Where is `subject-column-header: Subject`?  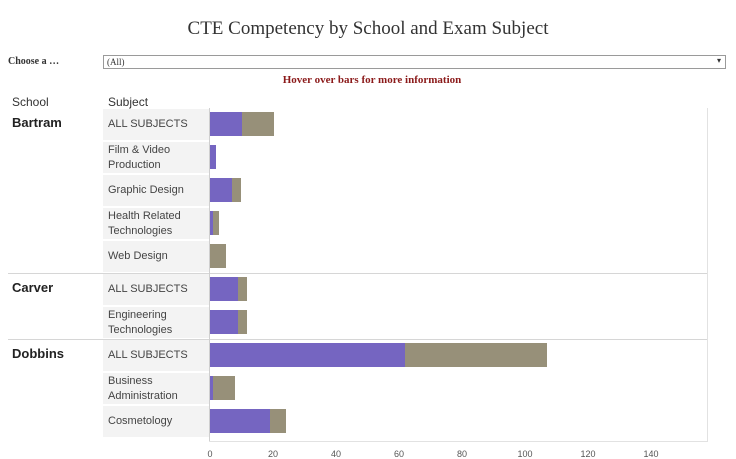
subject-column-header: Subject is located at coordinates (128, 102).